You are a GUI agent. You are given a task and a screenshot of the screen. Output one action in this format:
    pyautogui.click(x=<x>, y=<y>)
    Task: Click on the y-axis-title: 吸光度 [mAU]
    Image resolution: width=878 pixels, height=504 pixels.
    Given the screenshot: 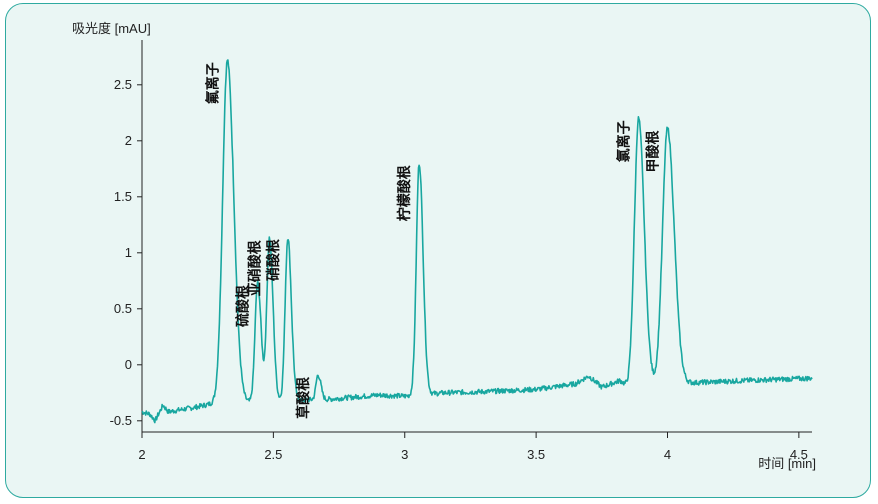 What is the action you would take?
    pyautogui.click(x=111, y=28)
    